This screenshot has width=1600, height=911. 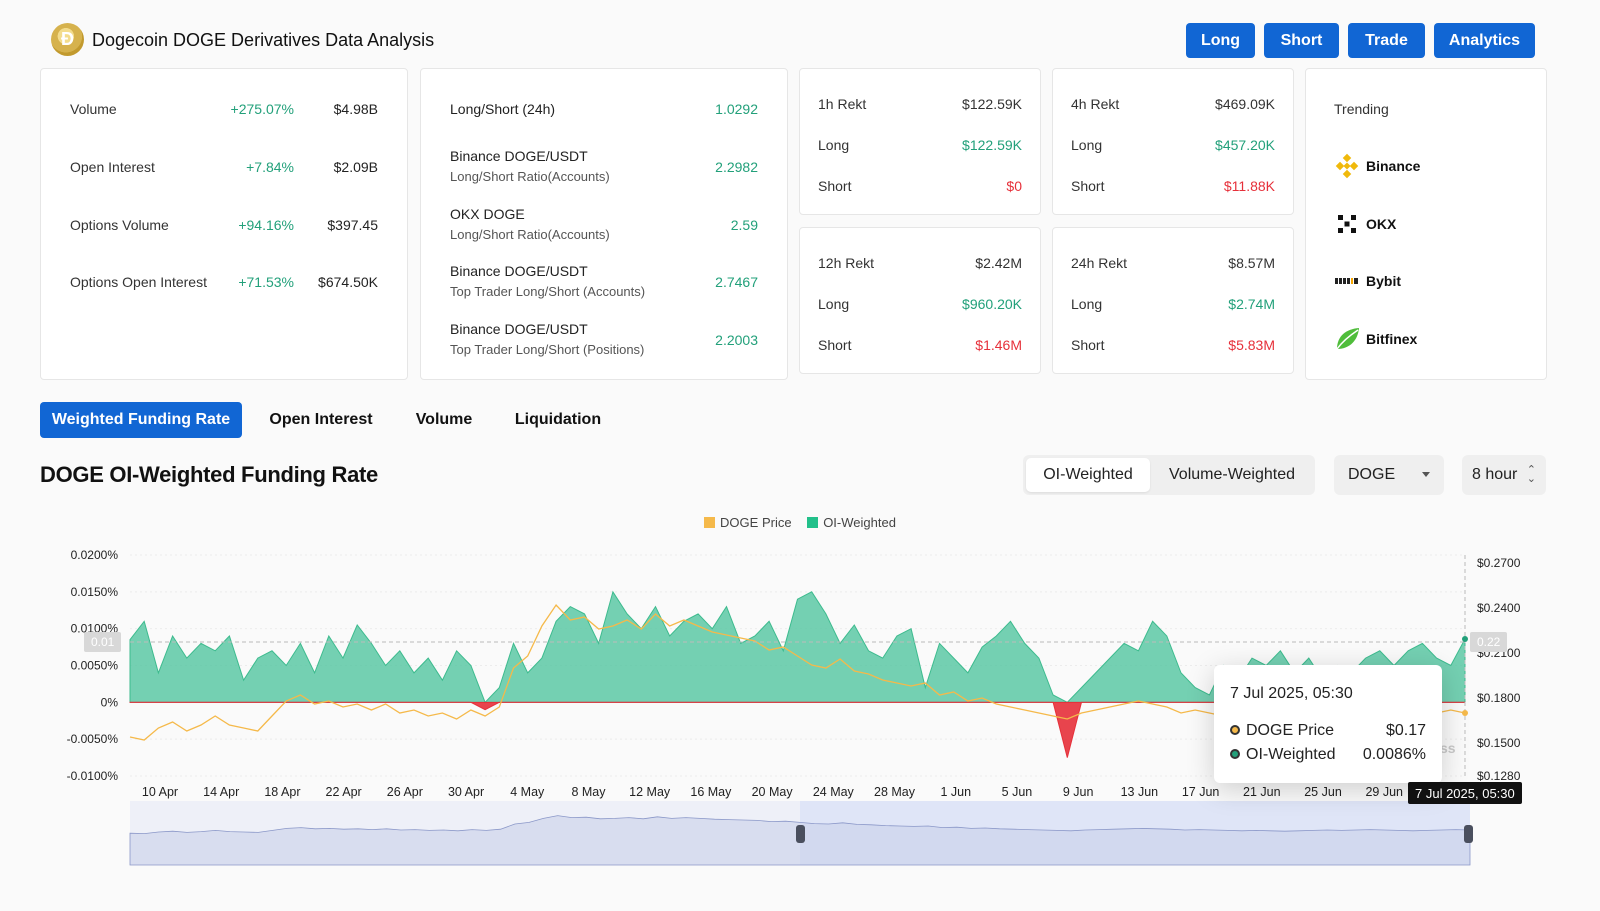 What do you see at coordinates (1393, 166) in the screenshot?
I see `trending-item-label: Binance` at bounding box center [1393, 166].